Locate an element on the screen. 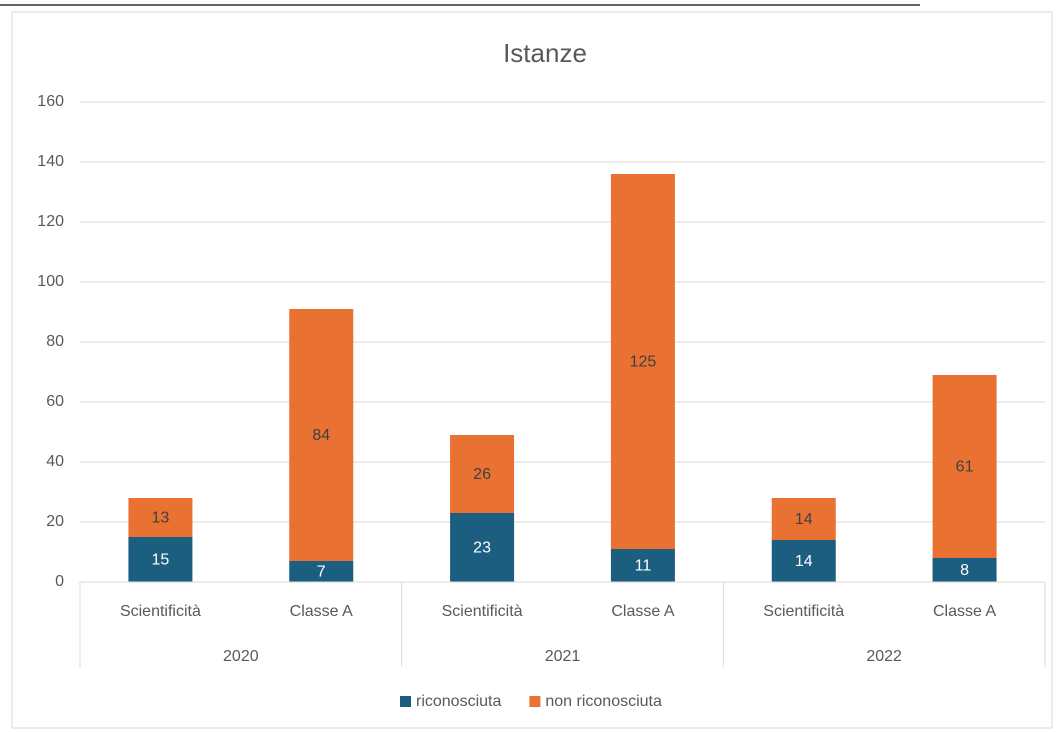  y-tick-label: 80 is located at coordinates (55, 341).